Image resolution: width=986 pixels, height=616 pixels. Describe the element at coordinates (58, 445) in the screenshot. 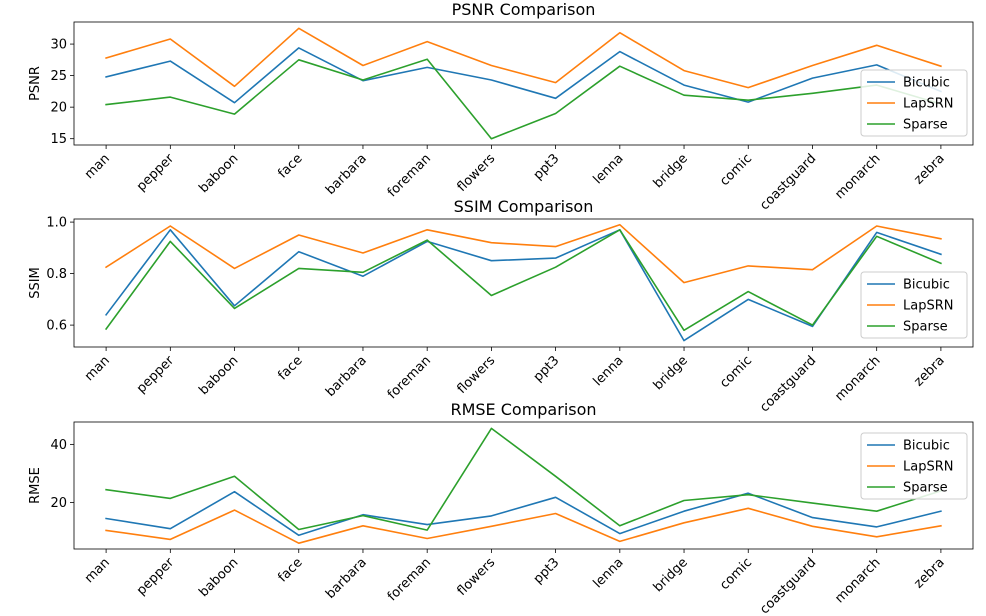

I see `rmse-y-tick-label: 40` at that location.